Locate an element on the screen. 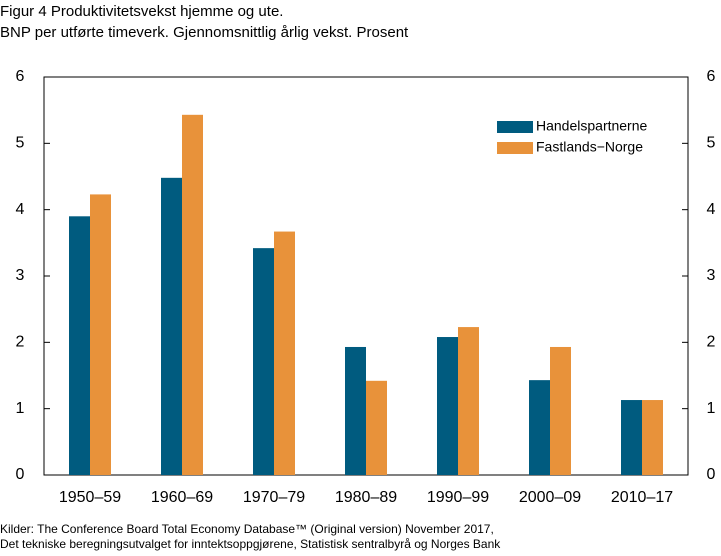 Image resolution: width=721 pixels, height=556 pixels. y2-tick-label: 2 is located at coordinates (711, 342).